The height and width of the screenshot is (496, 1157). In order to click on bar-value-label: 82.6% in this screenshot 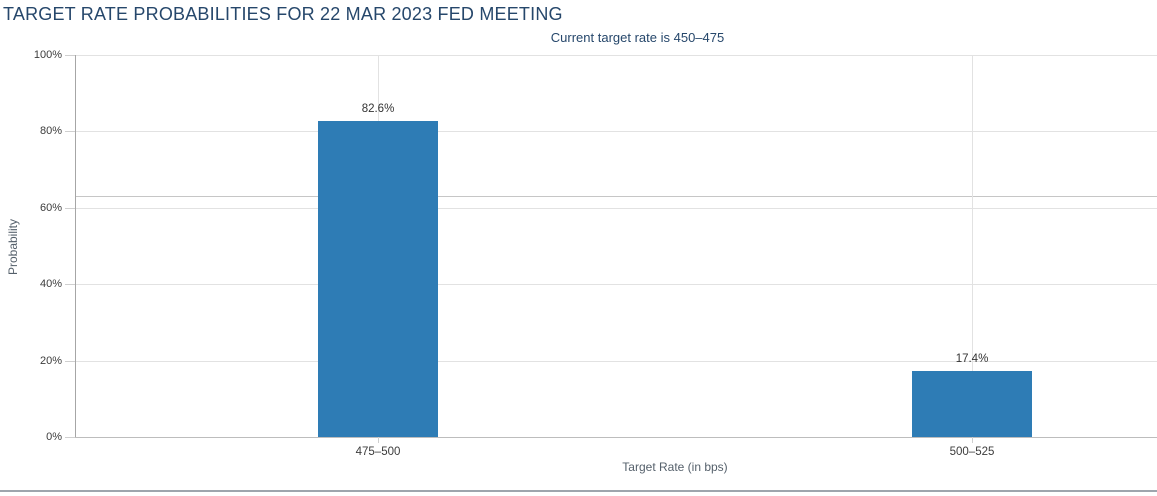, I will do `click(378, 109)`.